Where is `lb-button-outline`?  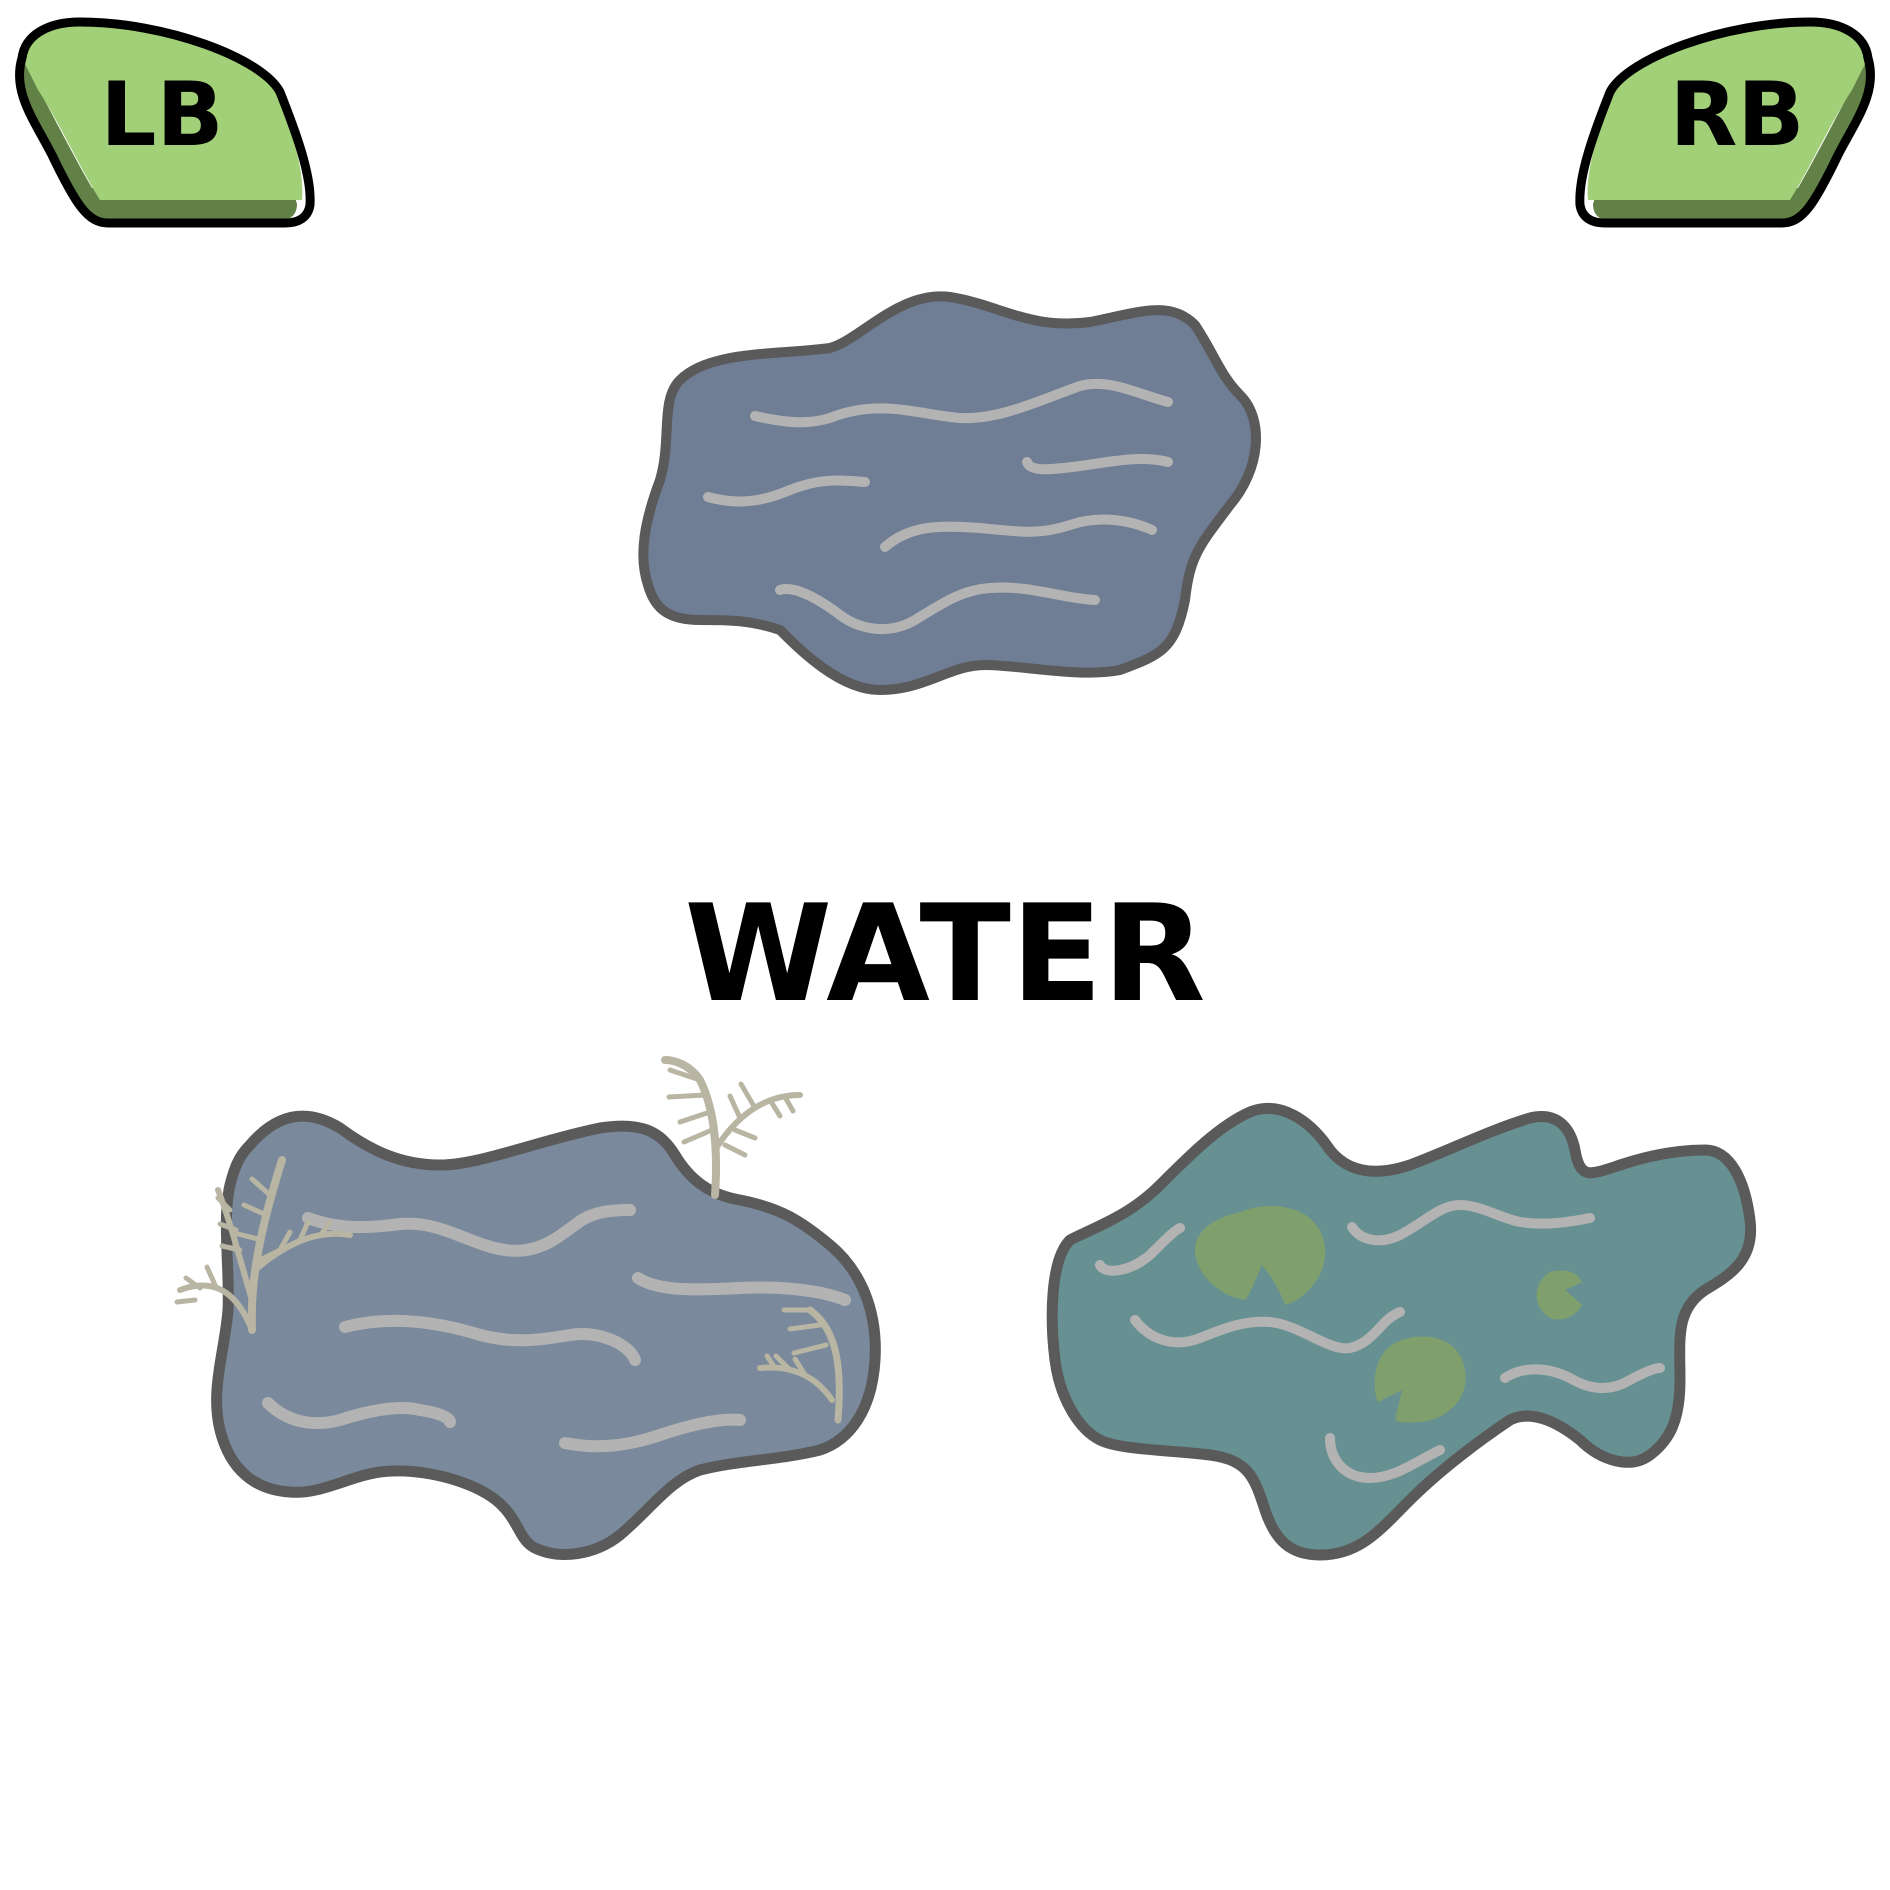
lb-button-outline is located at coordinates (165, 122).